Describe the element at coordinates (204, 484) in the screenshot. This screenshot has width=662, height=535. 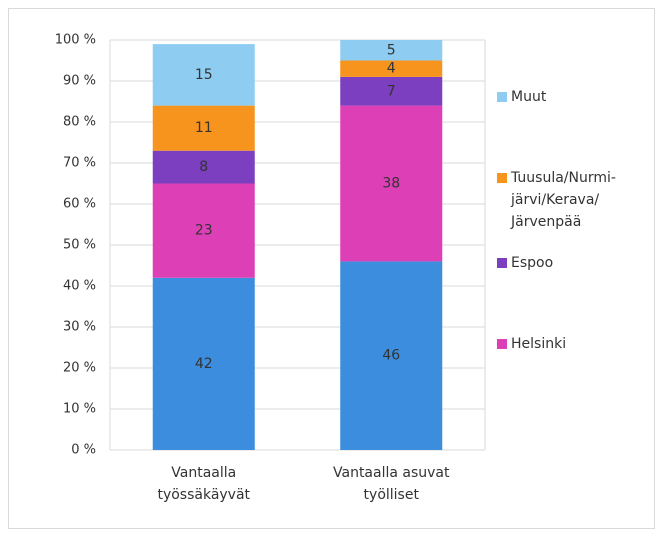
I see `x-tick-label: Vantaalla työssäkäyvät` at that location.